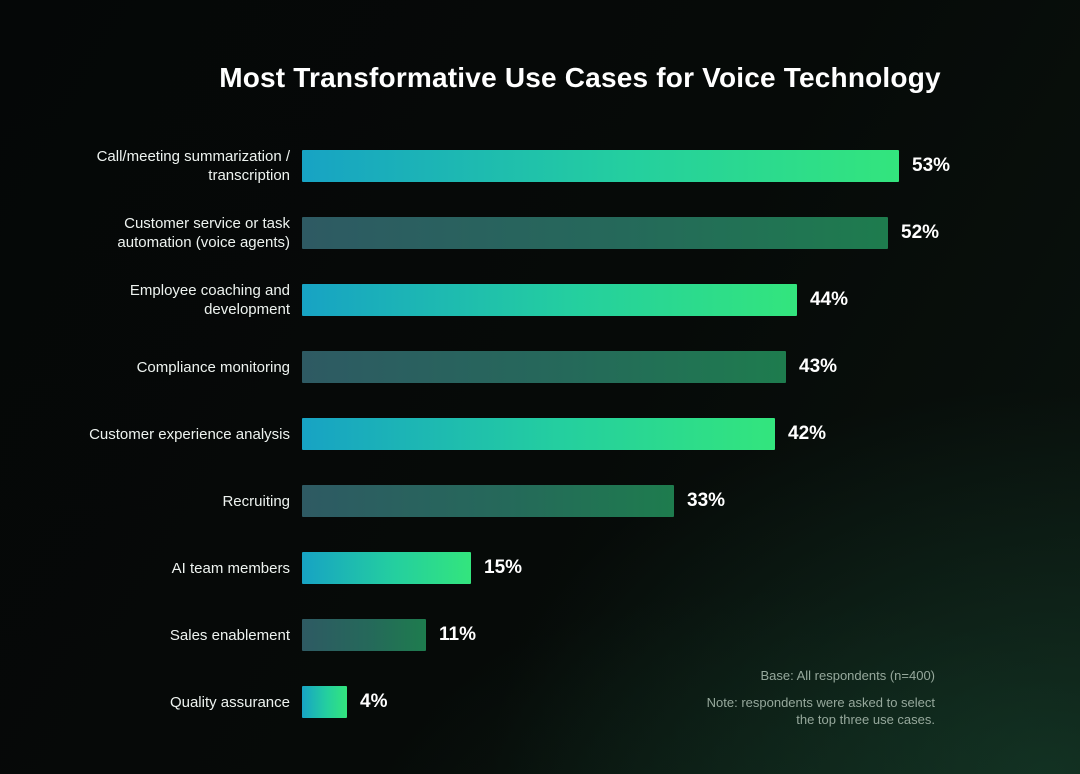  What do you see at coordinates (691, 635) in the screenshot?
I see `bar-track: 11%` at bounding box center [691, 635].